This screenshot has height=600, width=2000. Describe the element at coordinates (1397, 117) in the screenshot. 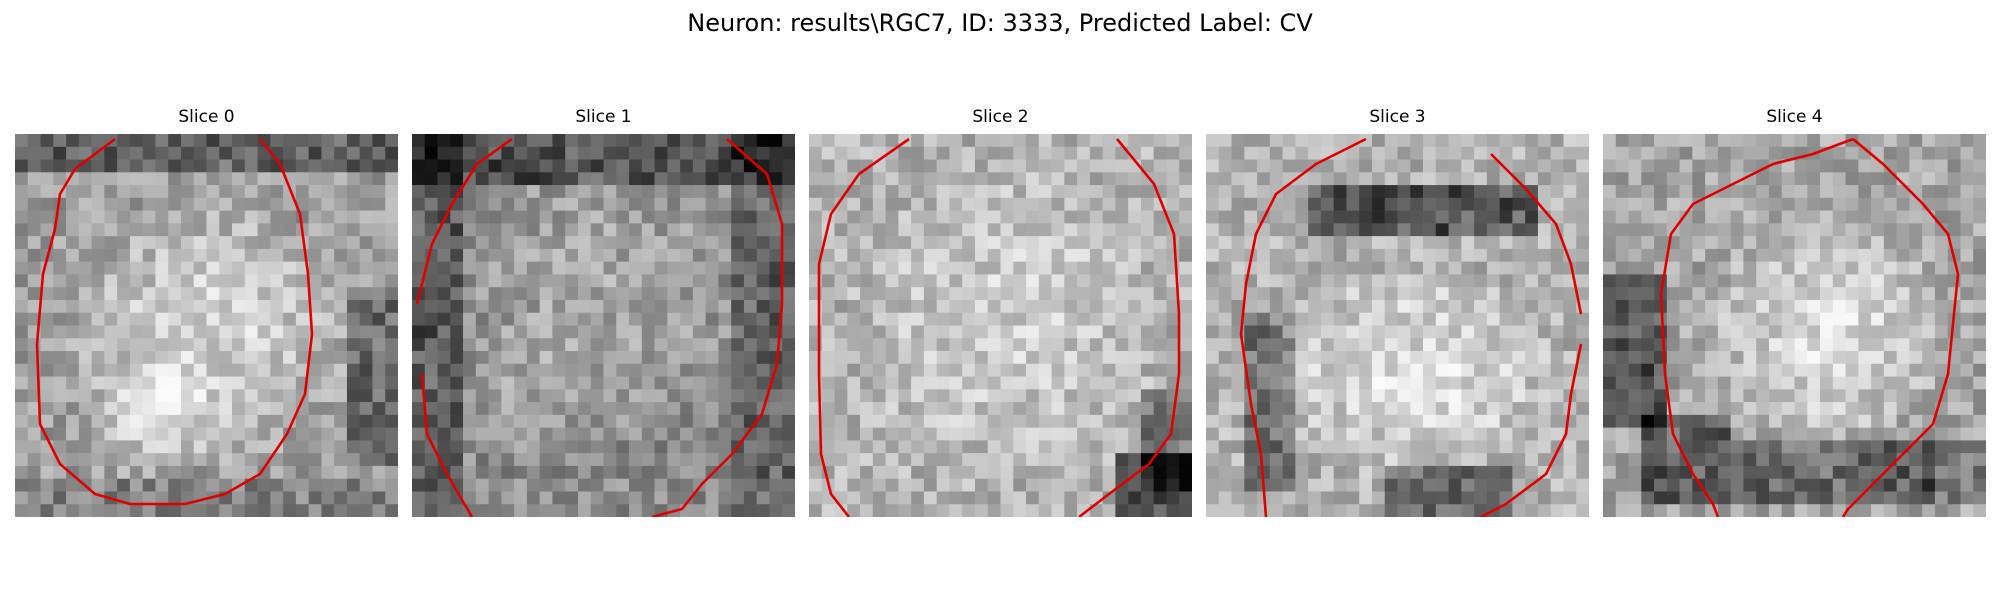

I see `slice-title: Slice 3` at that location.